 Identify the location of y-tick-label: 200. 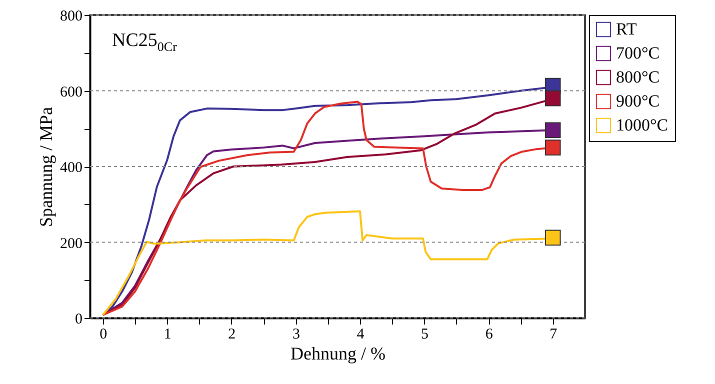
(71, 244).